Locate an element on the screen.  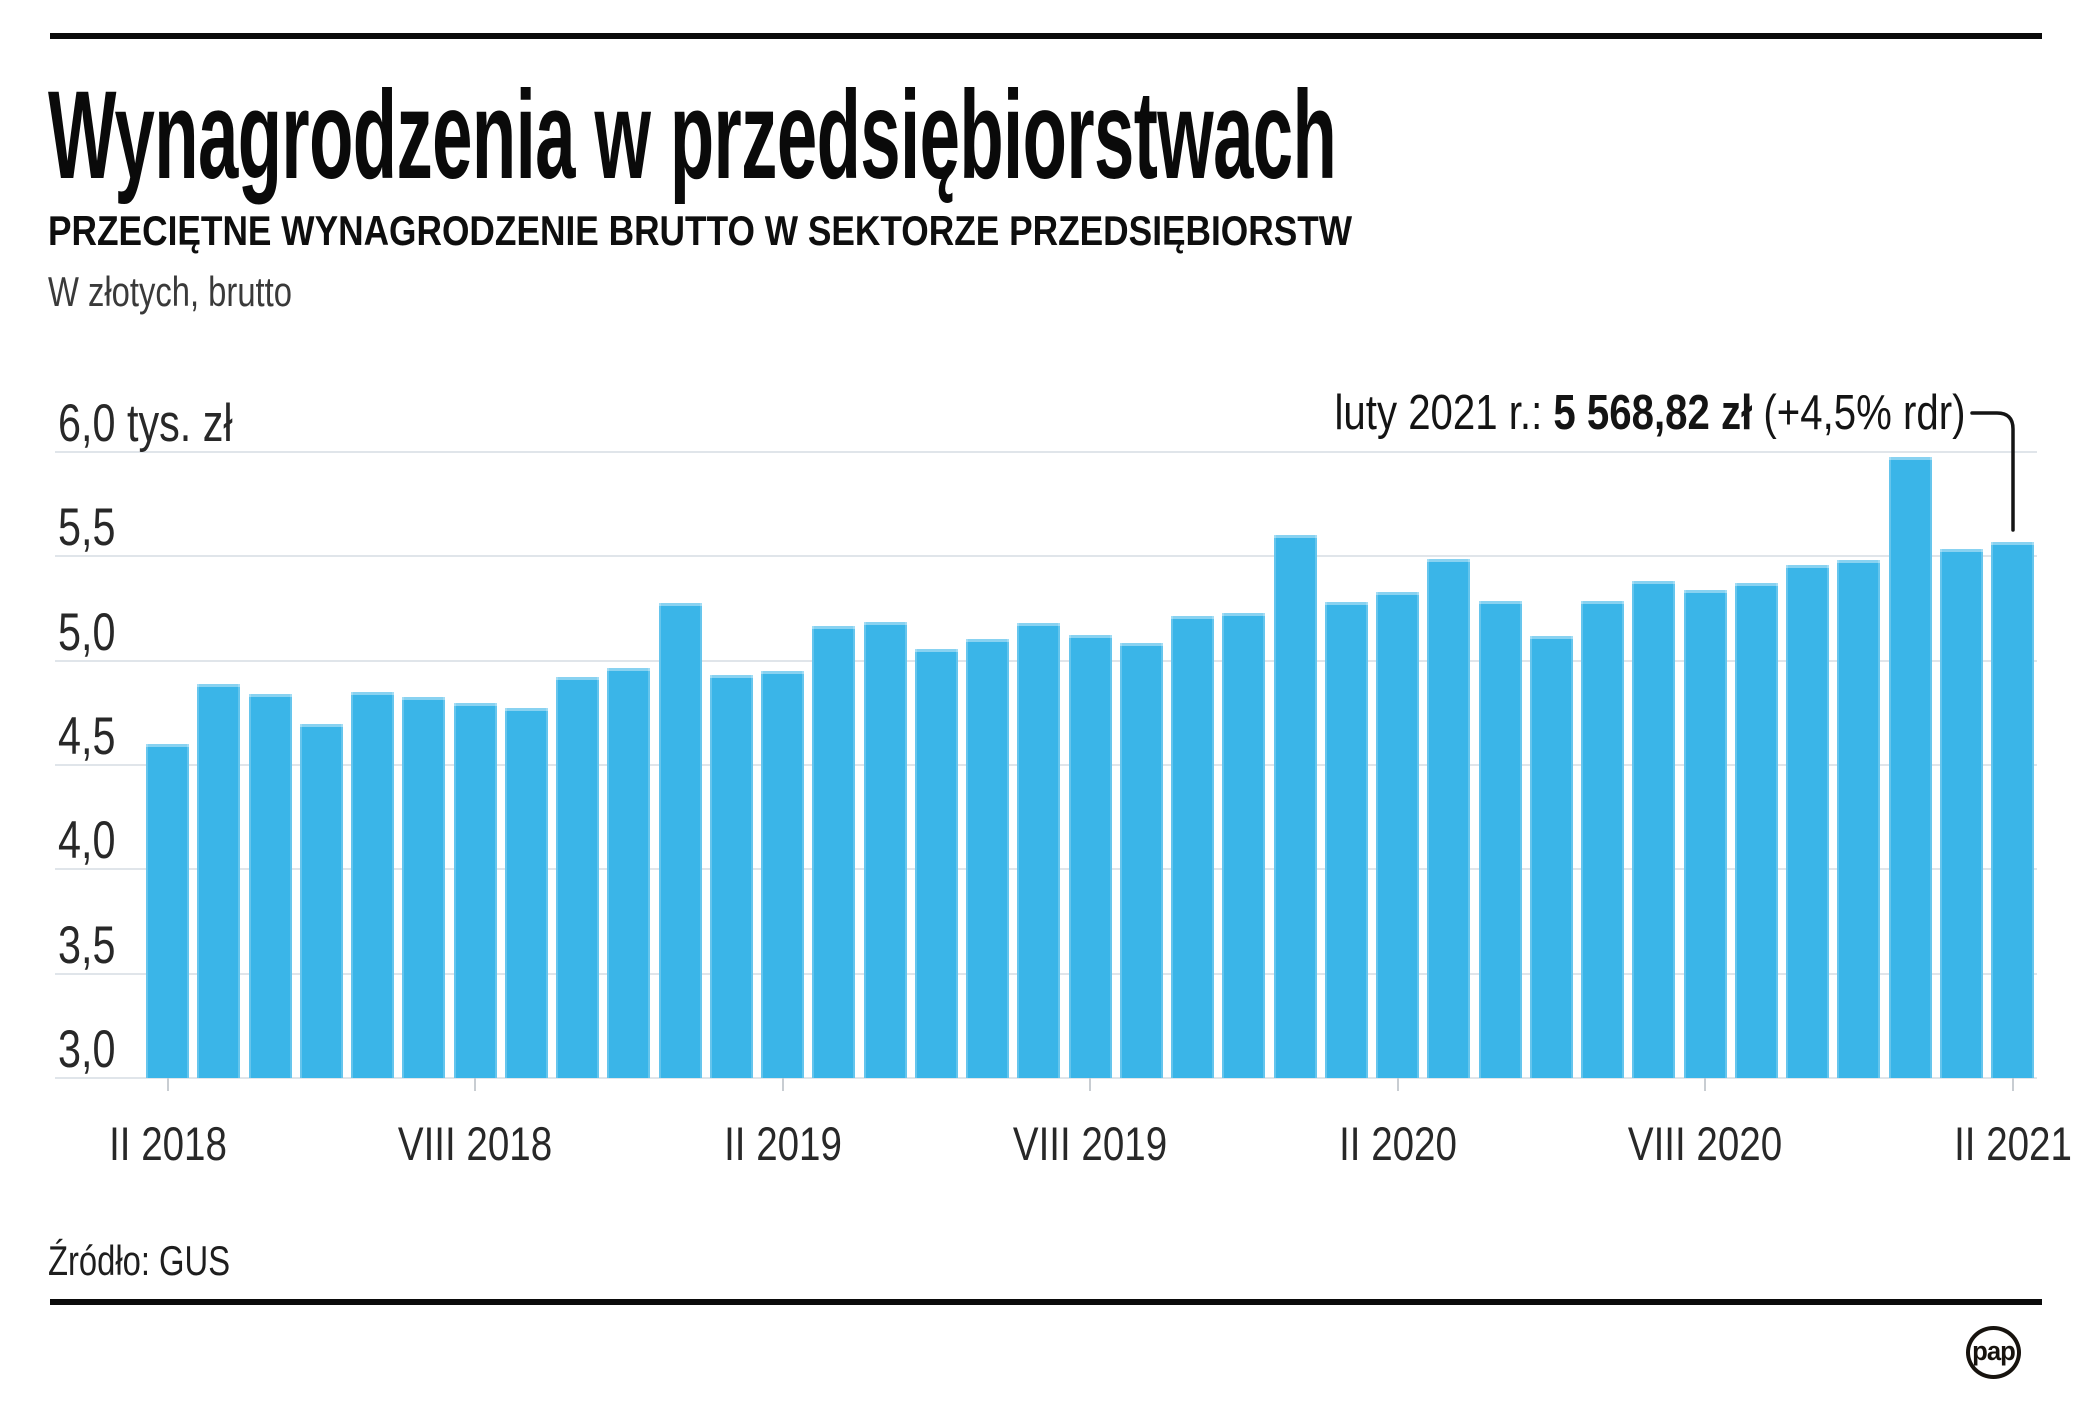
x-axis-label: II 2019 is located at coordinates (783, 1143).